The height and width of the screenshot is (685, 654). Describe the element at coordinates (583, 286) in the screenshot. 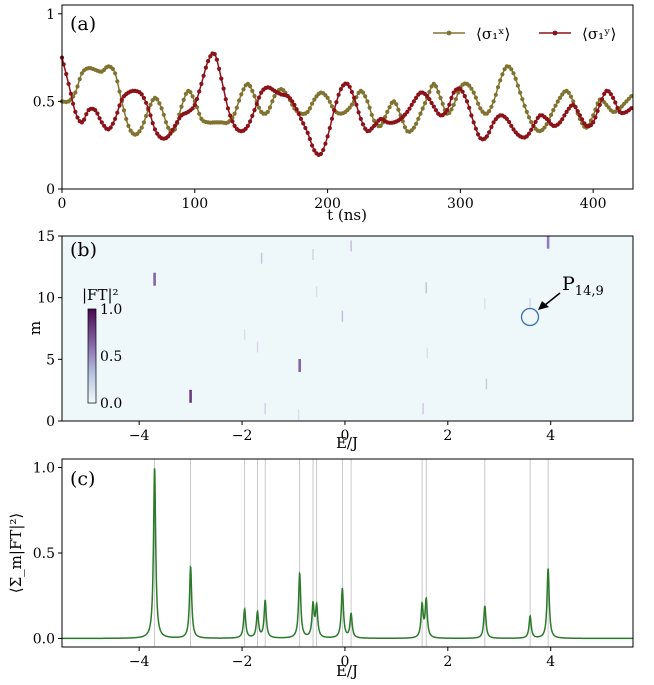

I see `p14-9-label: P14,9` at that location.